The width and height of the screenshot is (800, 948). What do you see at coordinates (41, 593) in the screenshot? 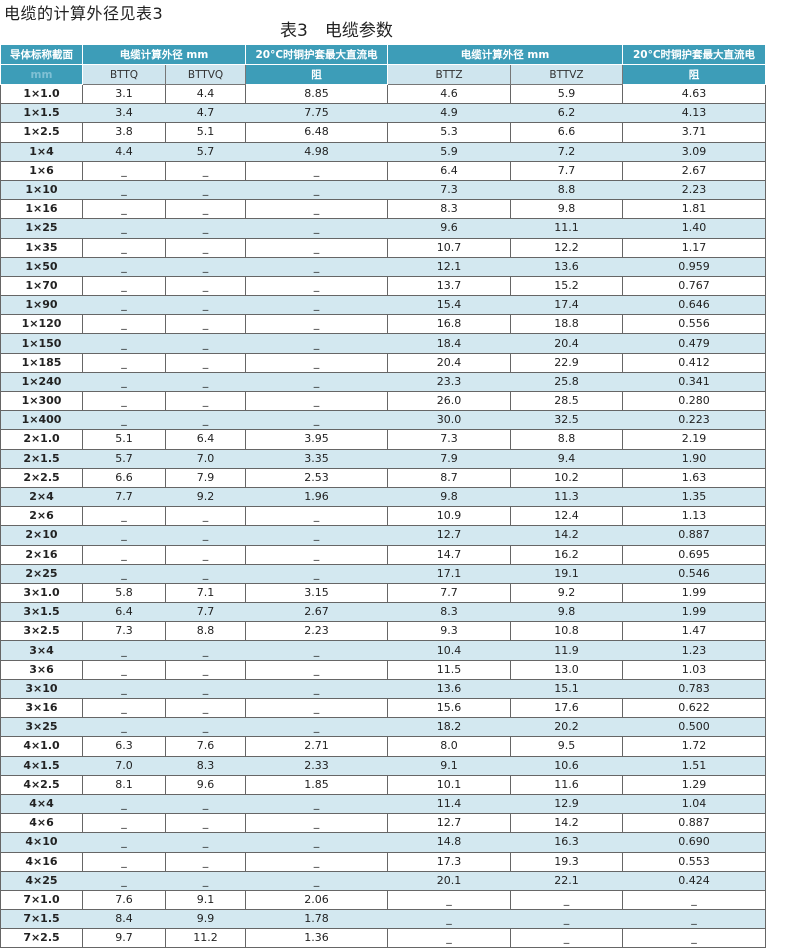
I see `cell-spec: 3×1.0` at bounding box center [41, 593].